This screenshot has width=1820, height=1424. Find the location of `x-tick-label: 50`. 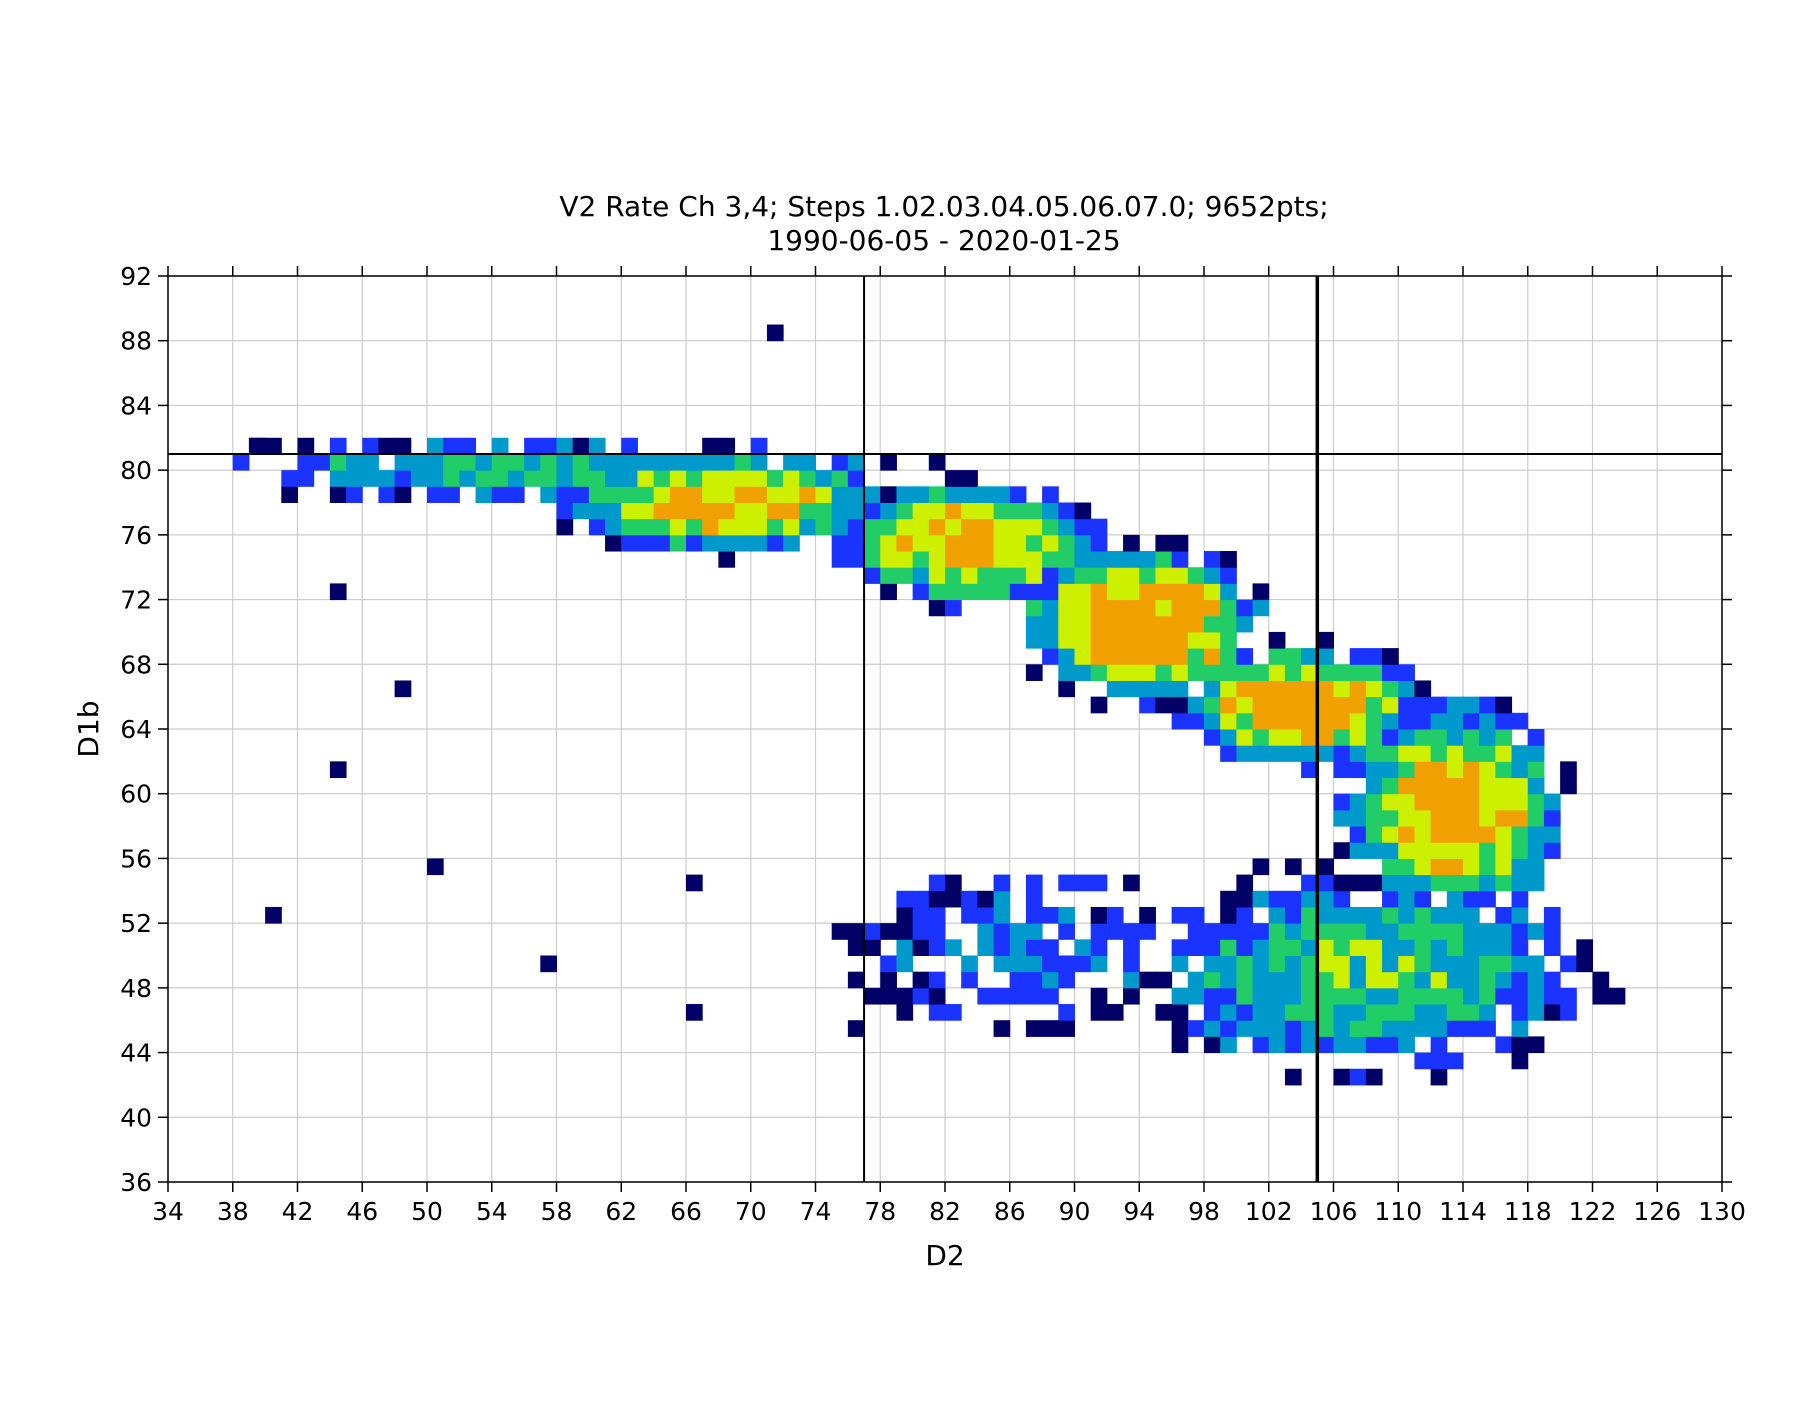

x-tick-label: 50 is located at coordinates (427, 1211).